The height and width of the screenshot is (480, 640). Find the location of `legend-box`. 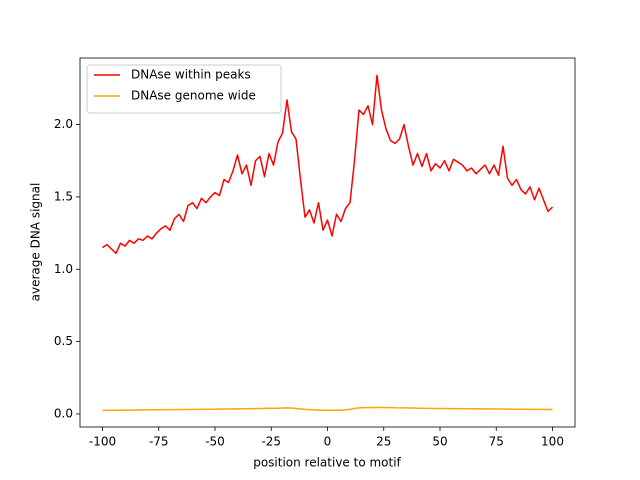

legend-box is located at coordinates (184, 89).